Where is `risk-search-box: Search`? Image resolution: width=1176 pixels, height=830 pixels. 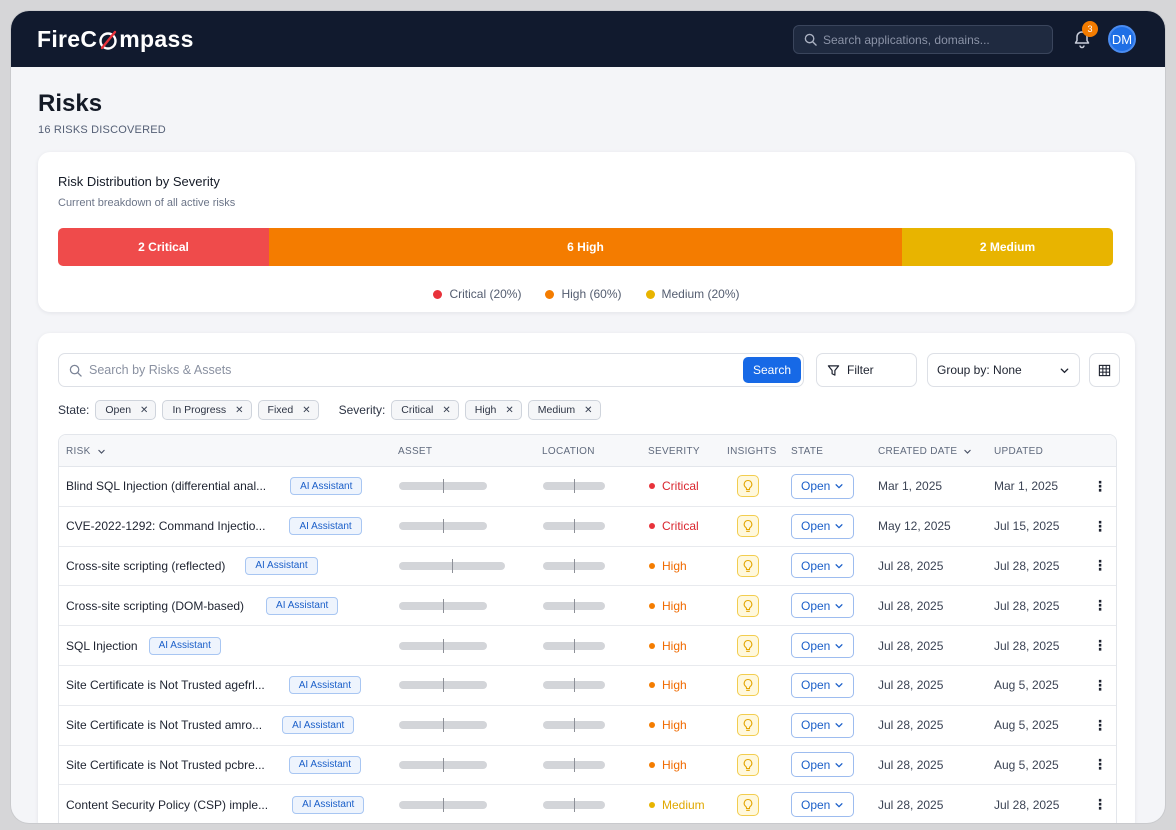 risk-search-box: Search is located at coordinates (431, 370).